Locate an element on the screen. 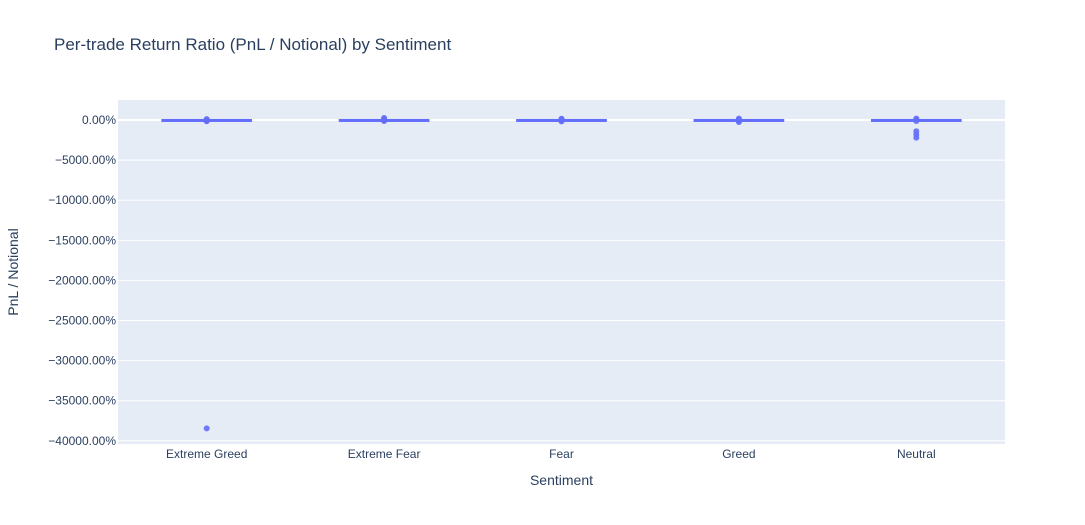  y-tick-label: 0.00% is located at coordinates (99, 120).